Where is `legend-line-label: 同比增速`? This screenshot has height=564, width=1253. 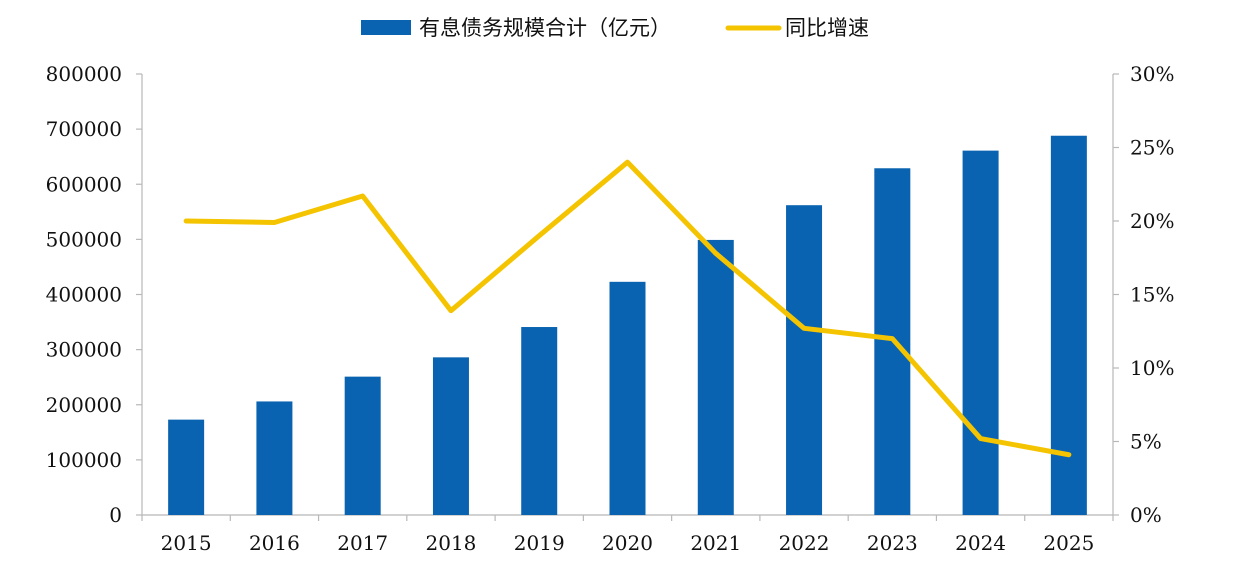 legend-line-label: 同比增速 is located at coordinates (827, 28).